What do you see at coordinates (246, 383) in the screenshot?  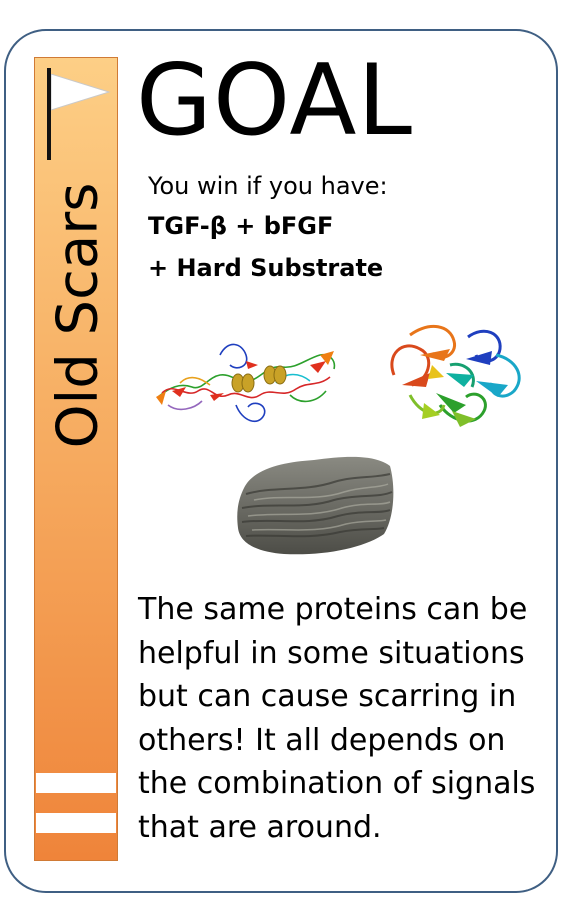 I see `protein-structure-tgf-beta` at bounding box center [246, 383].